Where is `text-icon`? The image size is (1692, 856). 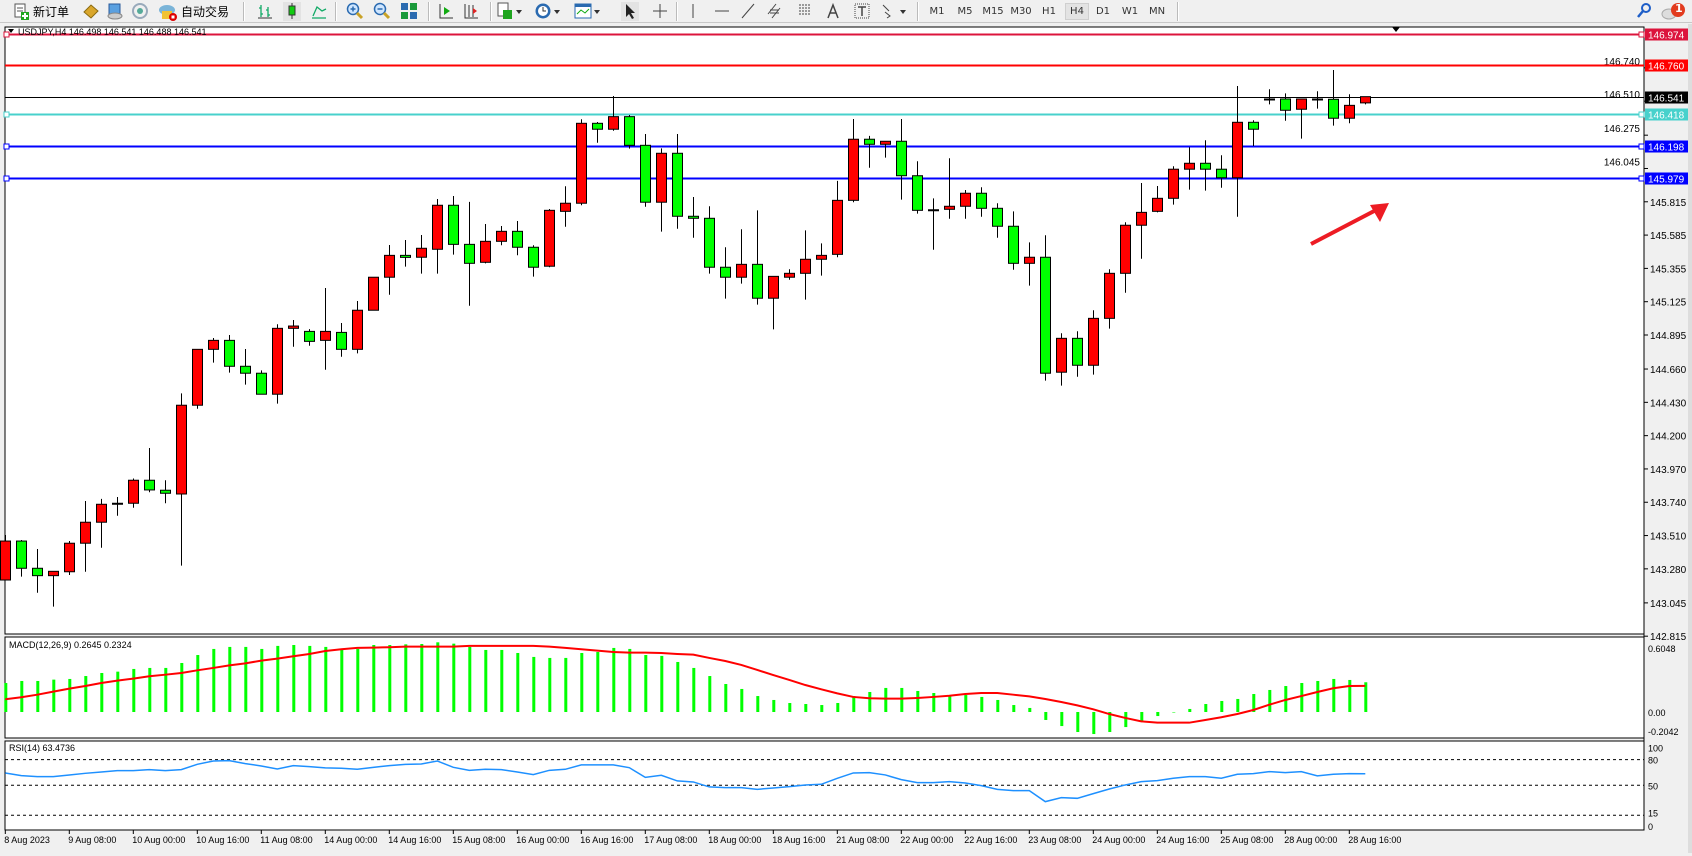 text-icon is located at coordinates (833, 11).